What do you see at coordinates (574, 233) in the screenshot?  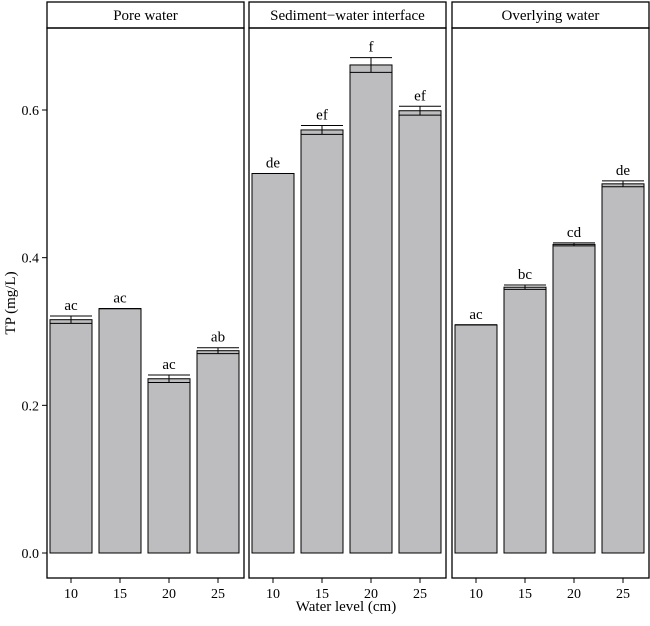 I see `significance-letter: cd` at bounding box center [574, 233].